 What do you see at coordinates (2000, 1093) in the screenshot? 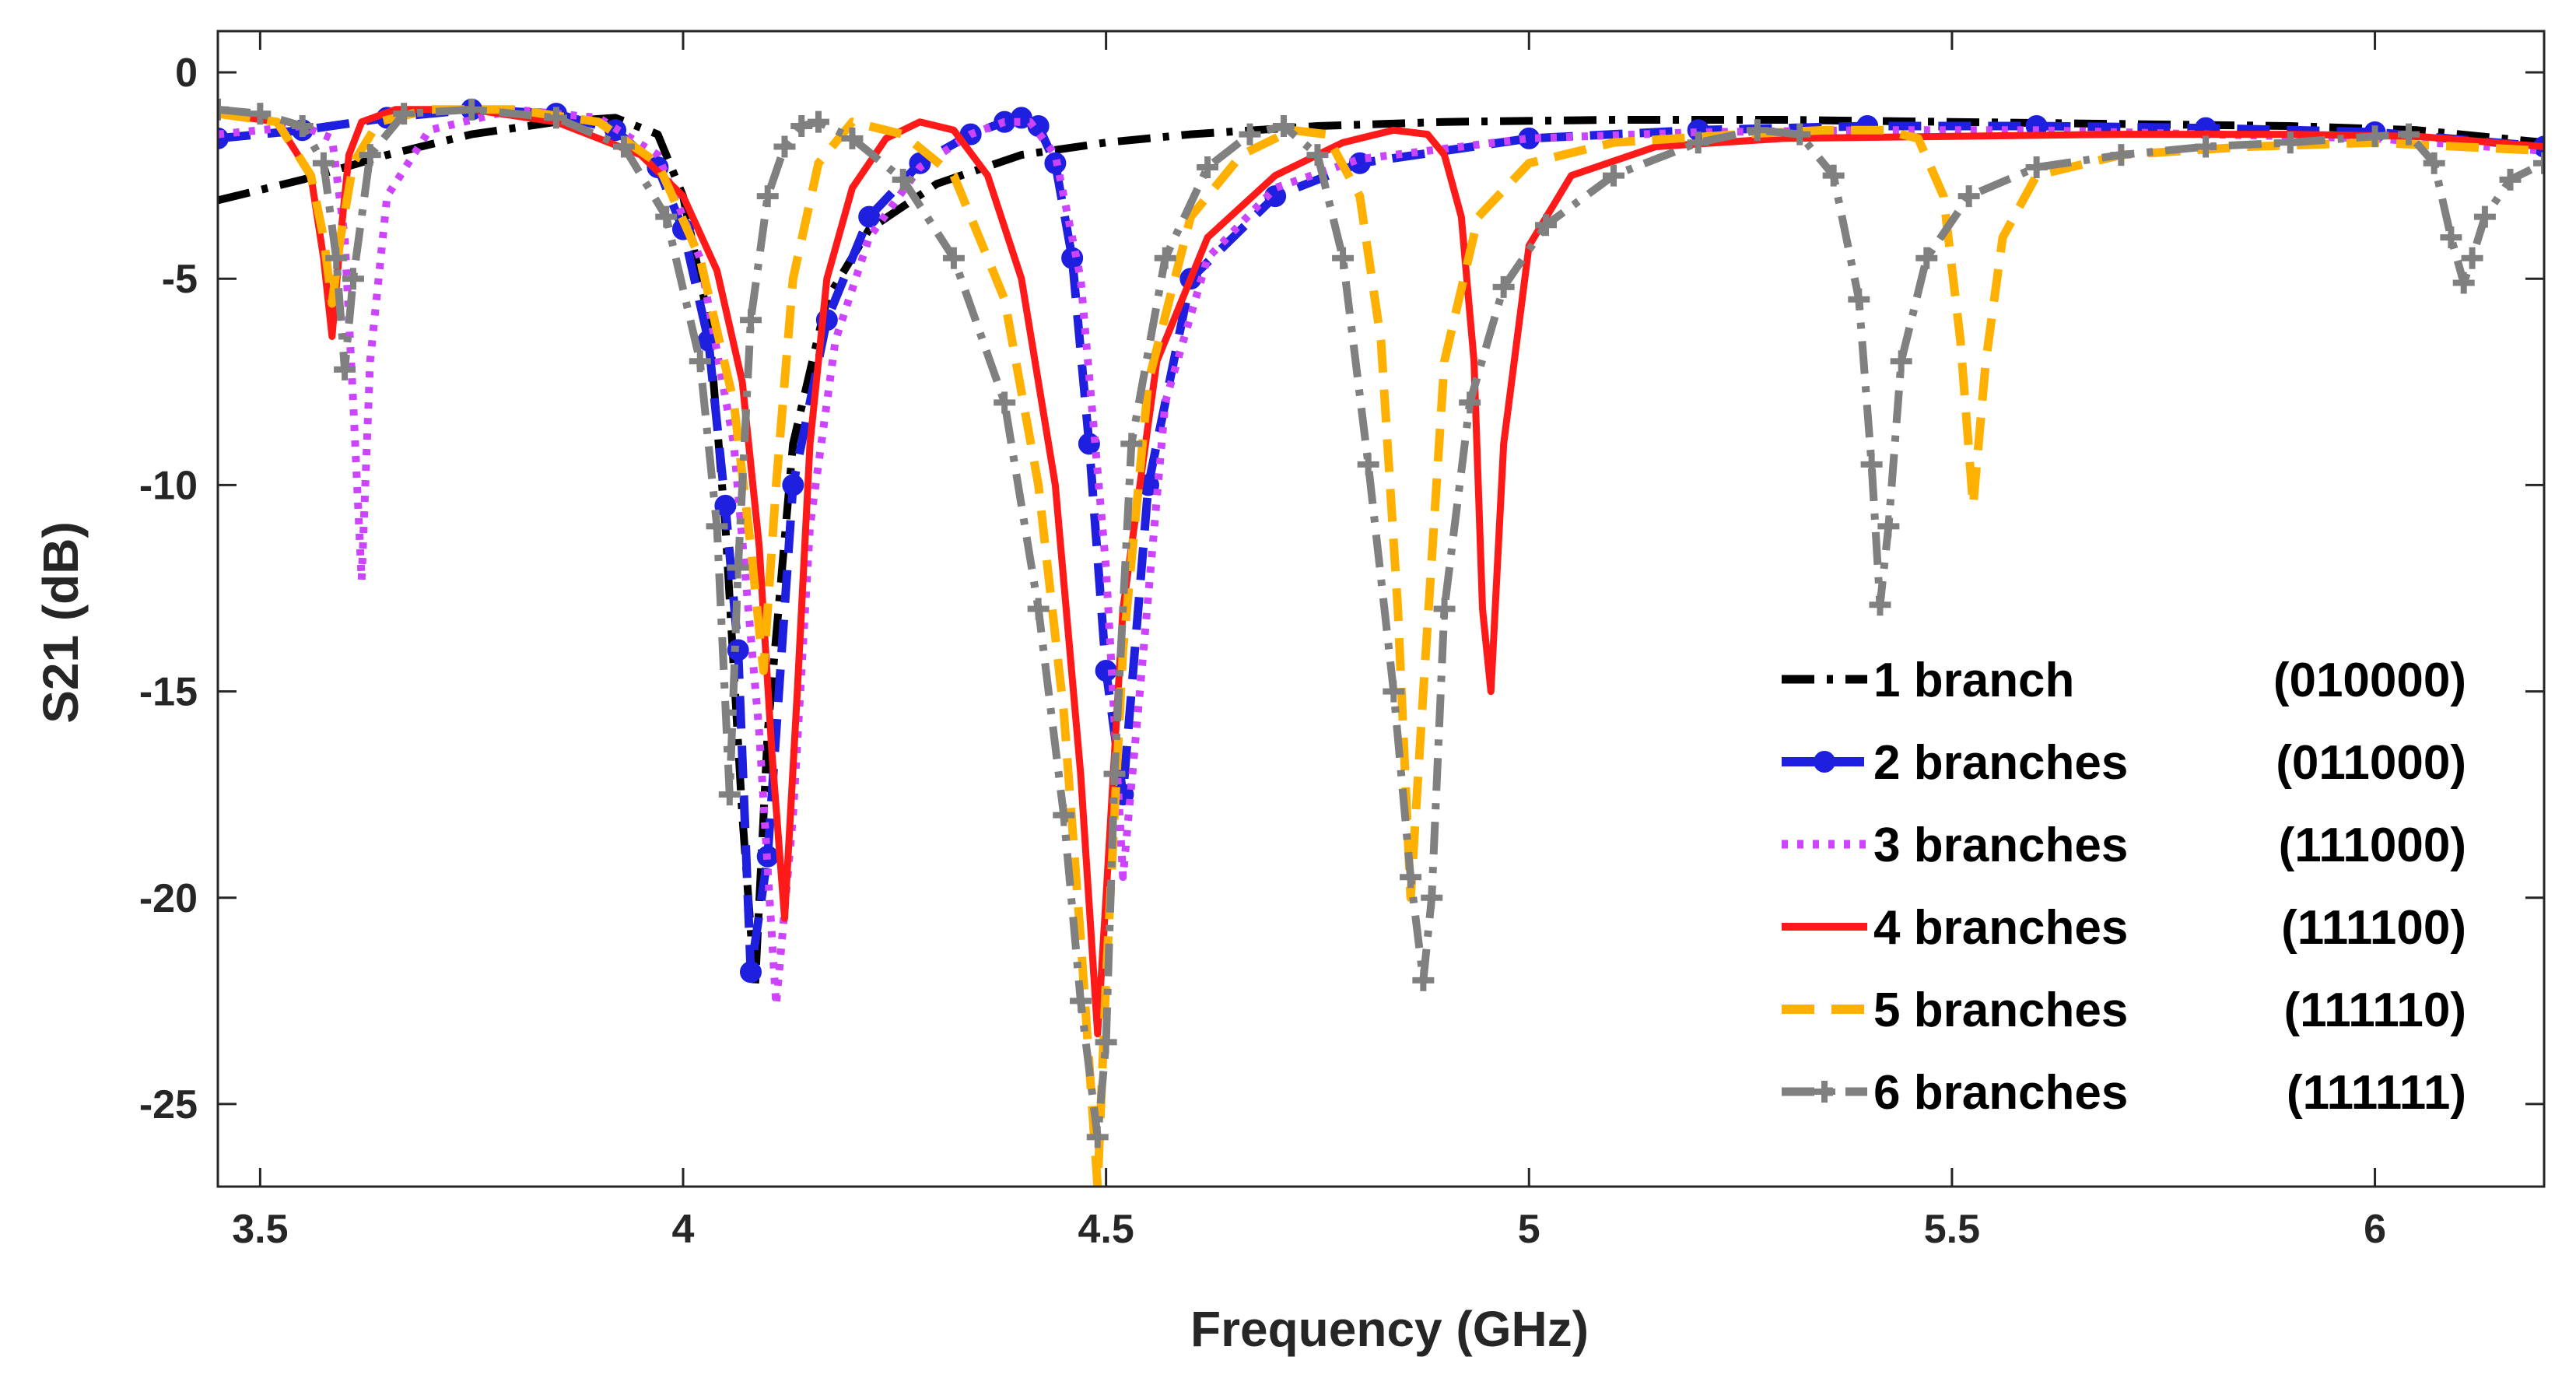
I see `legend-label: 6 branches` at bounding box center [2000, 1093].